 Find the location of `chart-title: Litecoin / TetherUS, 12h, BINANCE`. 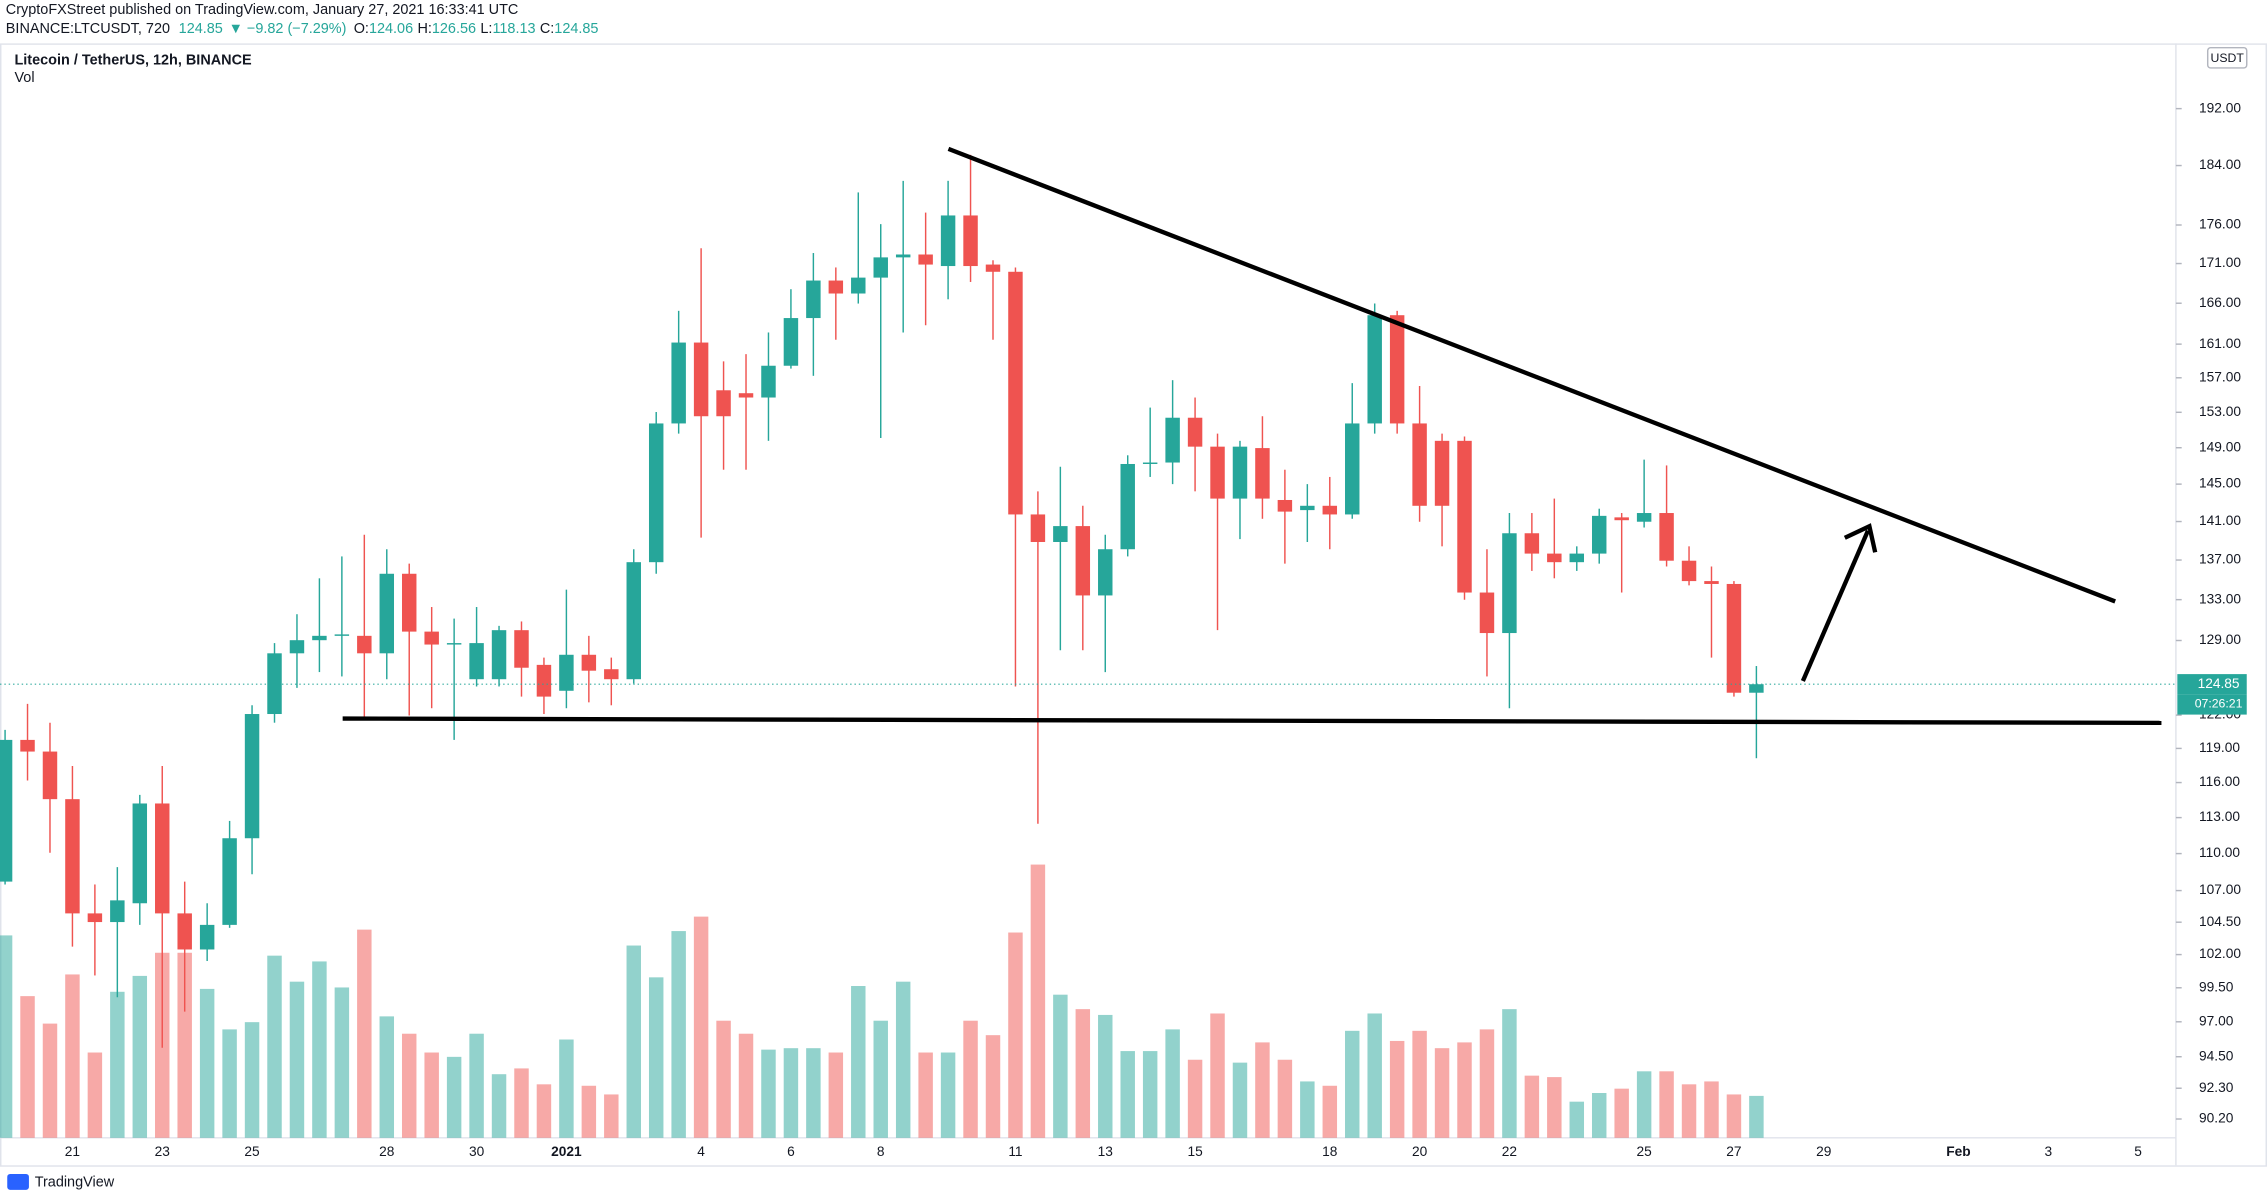

chart-title: Litecoin / TetherUS, 12h, BINANCE is located at coordinates (133, 61).